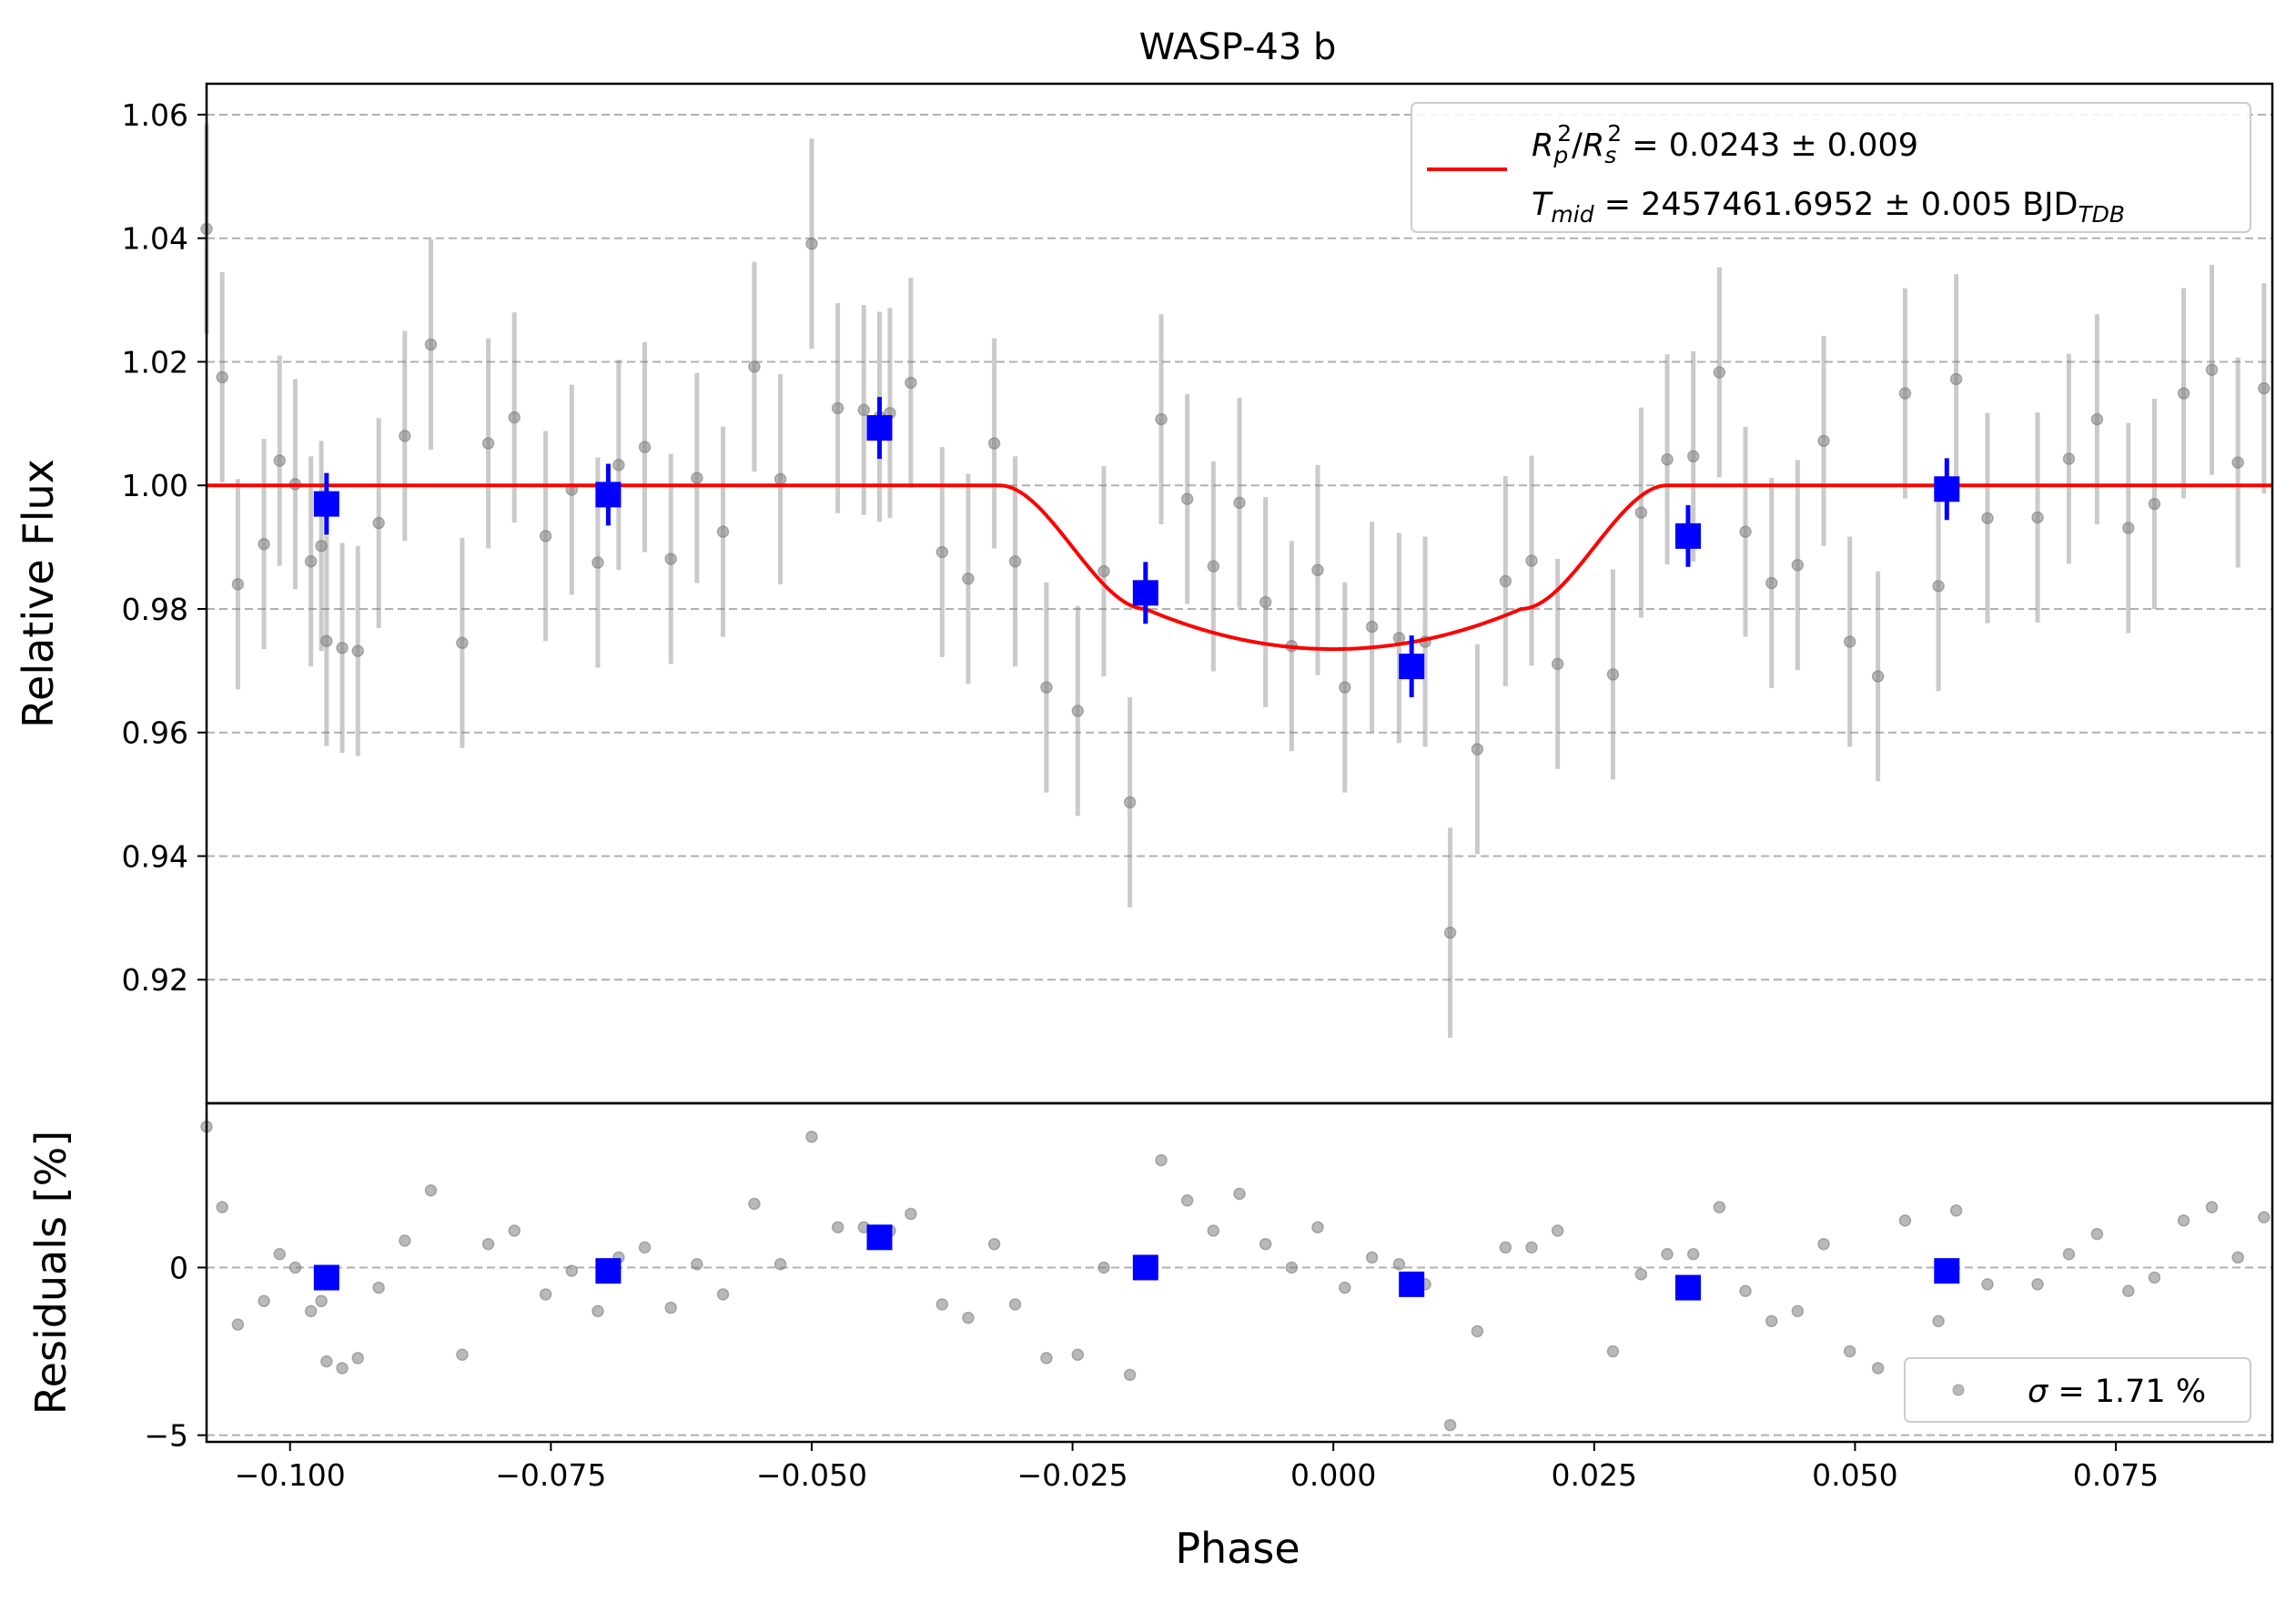  Describe the element at coordinates (155, 733) in the screenshot. I see `flux-y-tick-label: 0.96` at that location.